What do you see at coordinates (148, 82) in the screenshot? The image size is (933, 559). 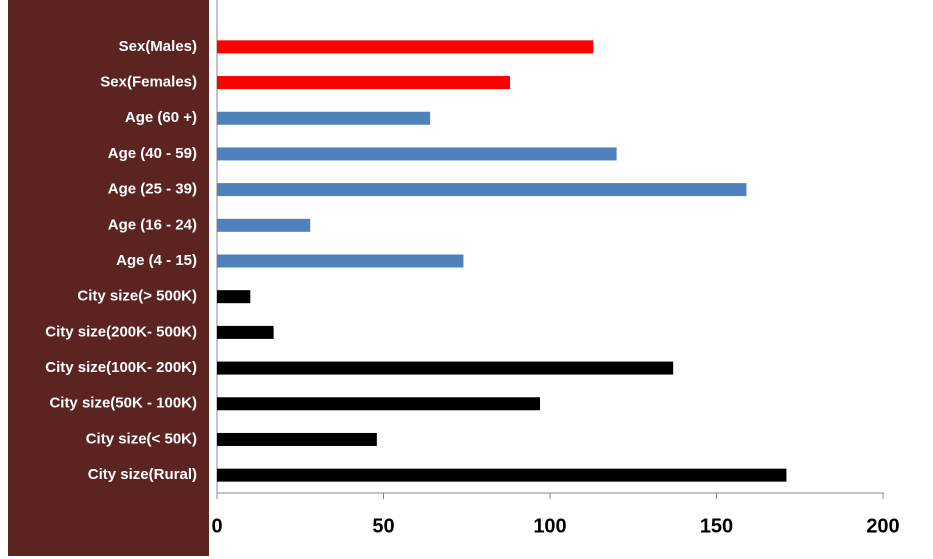 I see `category-label: Sex(Females)` at bounding box center [148, 82].